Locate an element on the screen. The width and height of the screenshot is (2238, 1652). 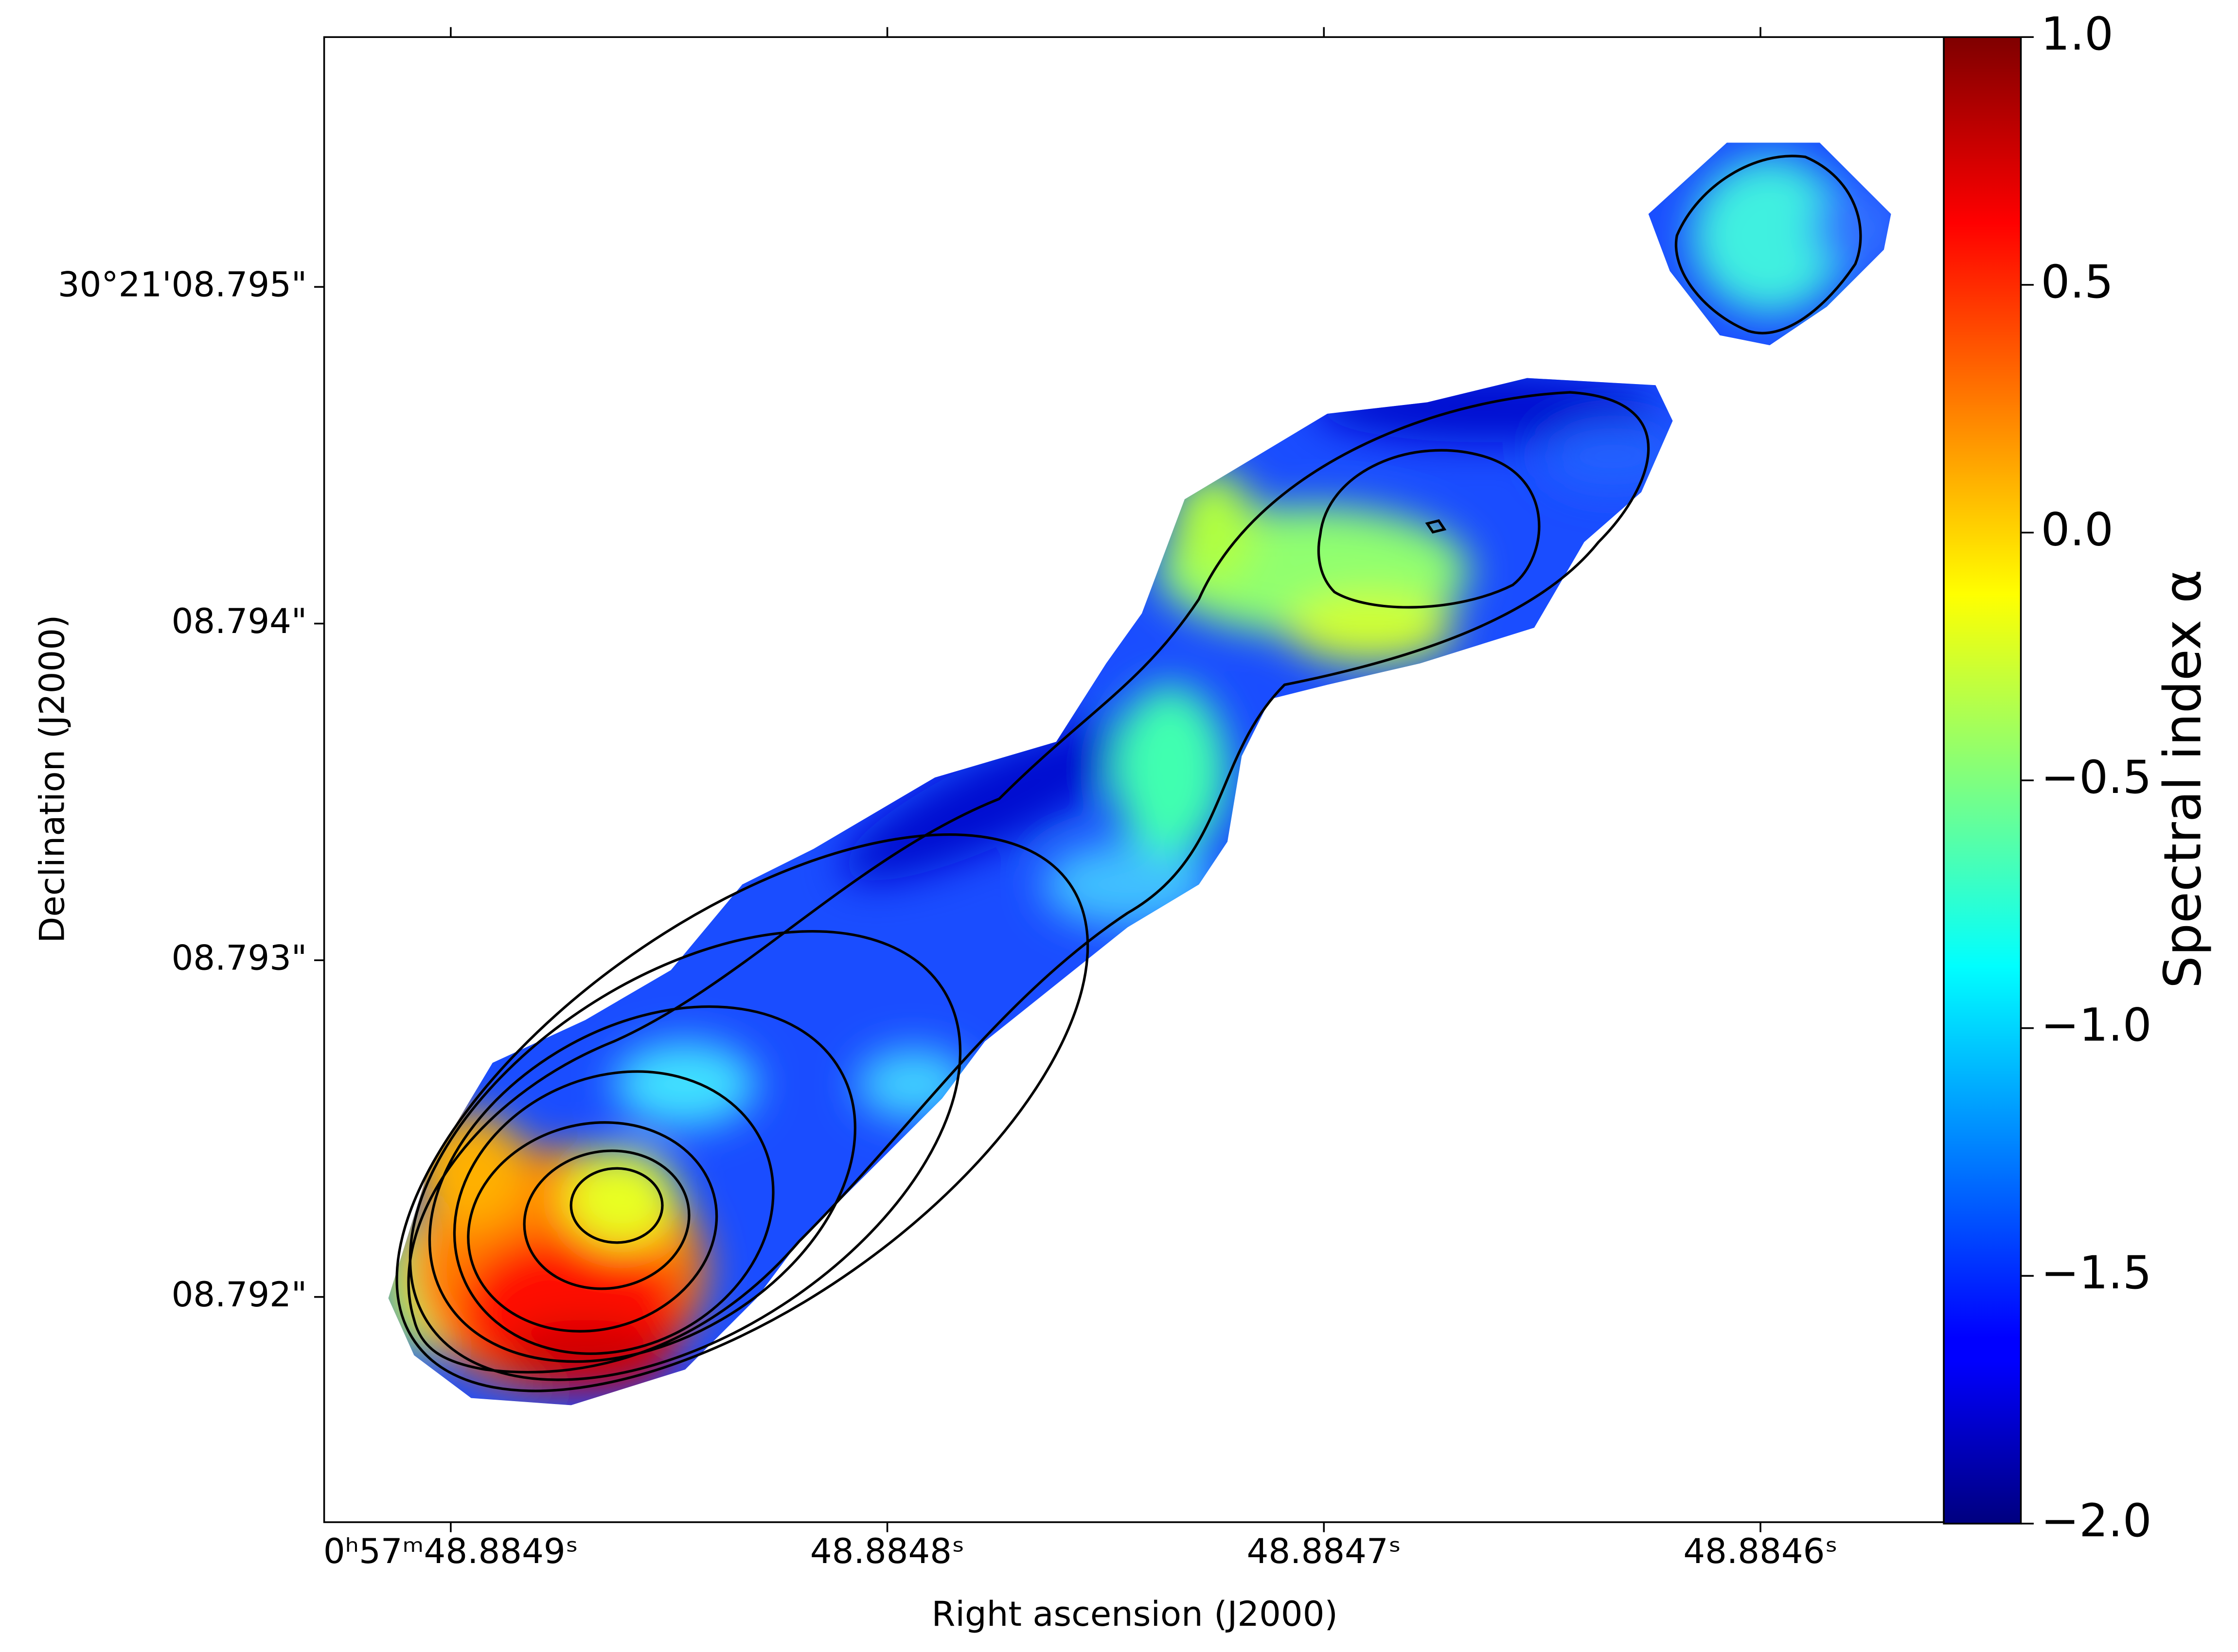
y-axis-label: Declination (J2000) is located at coordinates (52, 779).